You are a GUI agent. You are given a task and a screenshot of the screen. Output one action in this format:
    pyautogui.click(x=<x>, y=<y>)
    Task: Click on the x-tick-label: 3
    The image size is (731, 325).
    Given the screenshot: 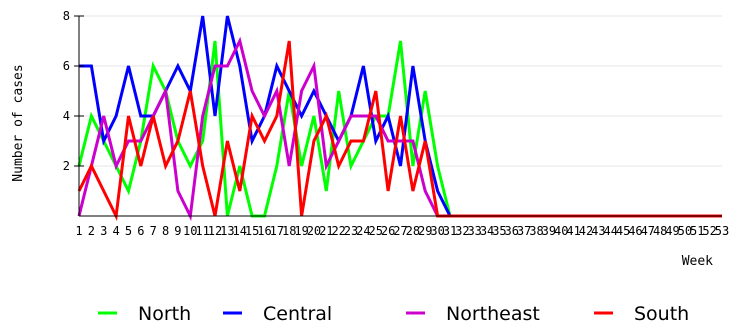 What is the action you would take?
    pyautogui.click(x=103, y=231)
    